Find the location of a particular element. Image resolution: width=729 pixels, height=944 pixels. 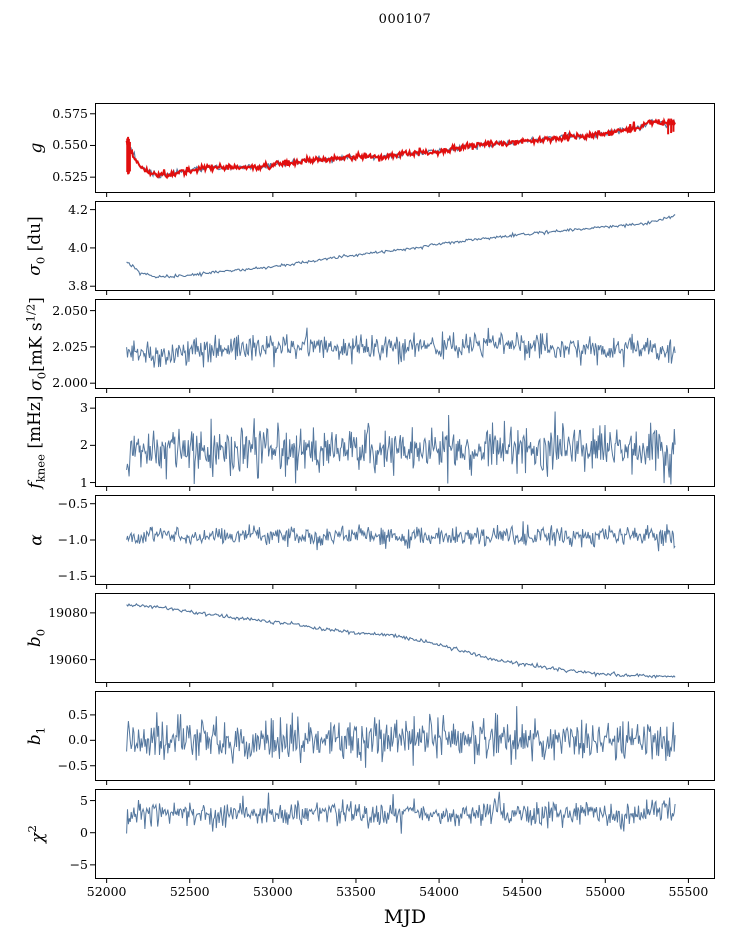

y-tick-label: 2.050 is located at coordinates (70, 310).